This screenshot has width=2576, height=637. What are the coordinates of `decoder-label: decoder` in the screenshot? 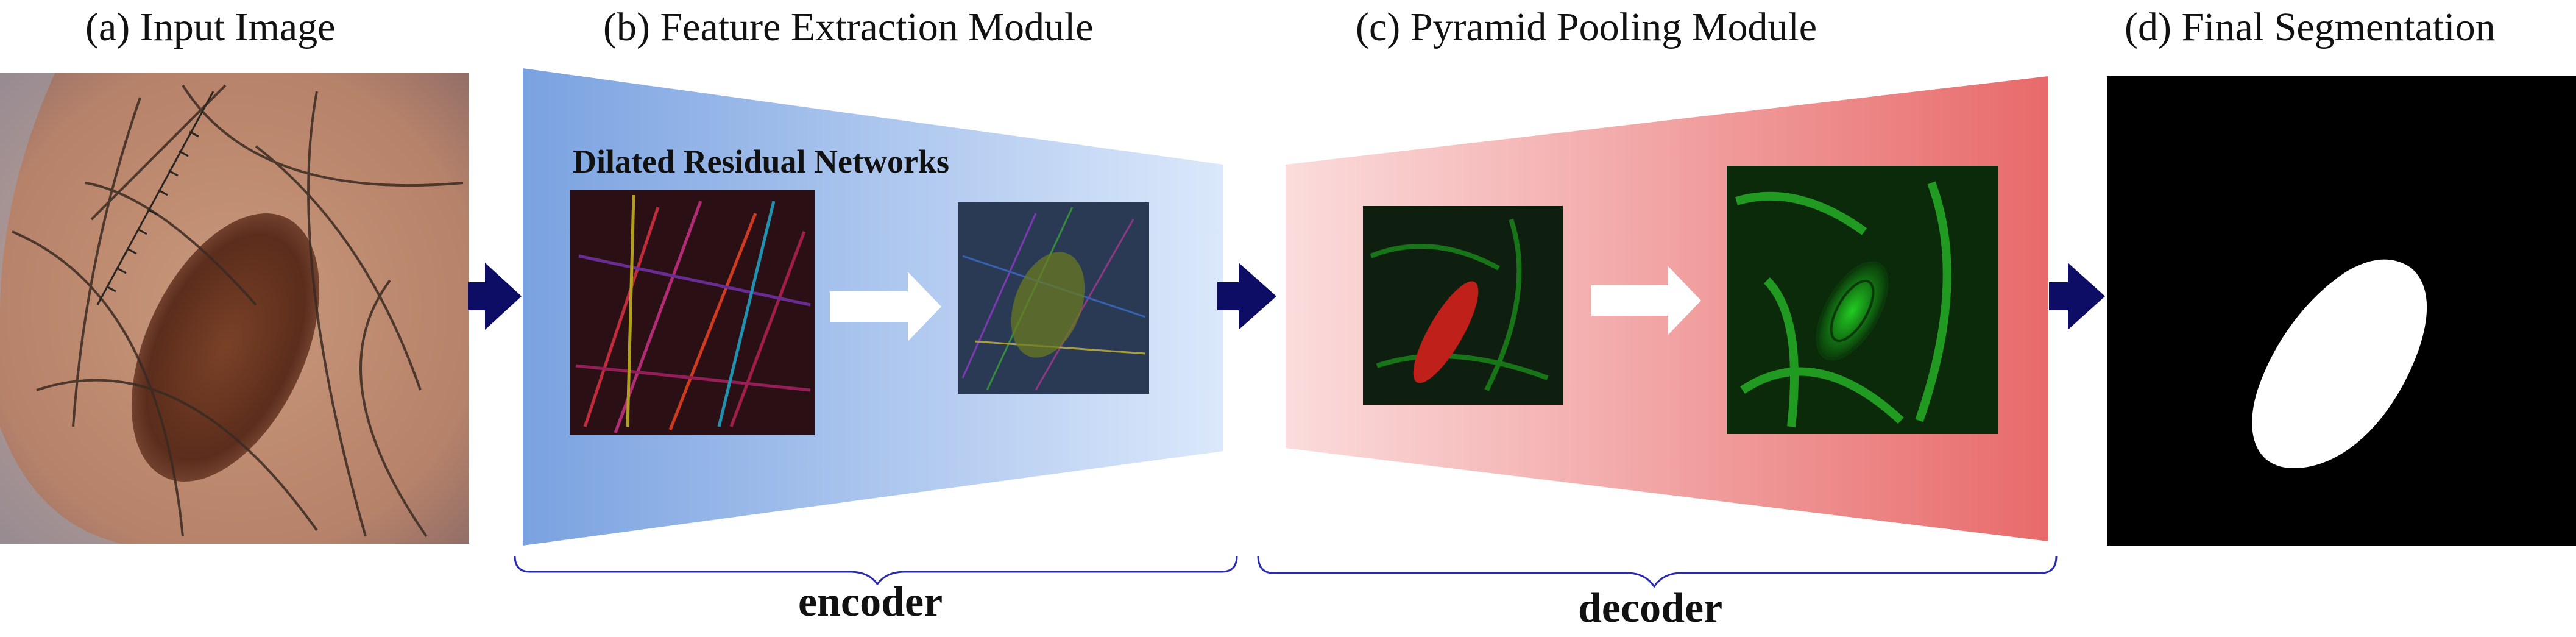 It's located at (1650, 608).